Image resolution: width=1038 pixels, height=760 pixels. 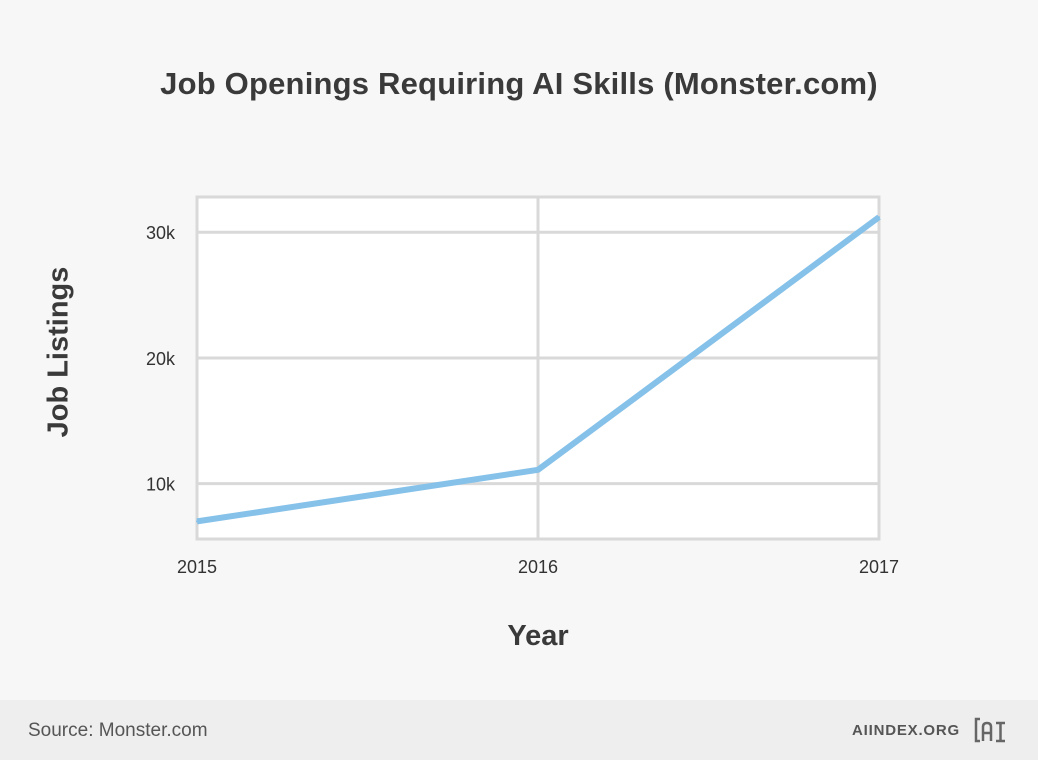 I want to click on brand-link: AIINDEX.ORG, so click(x=906, y=730).